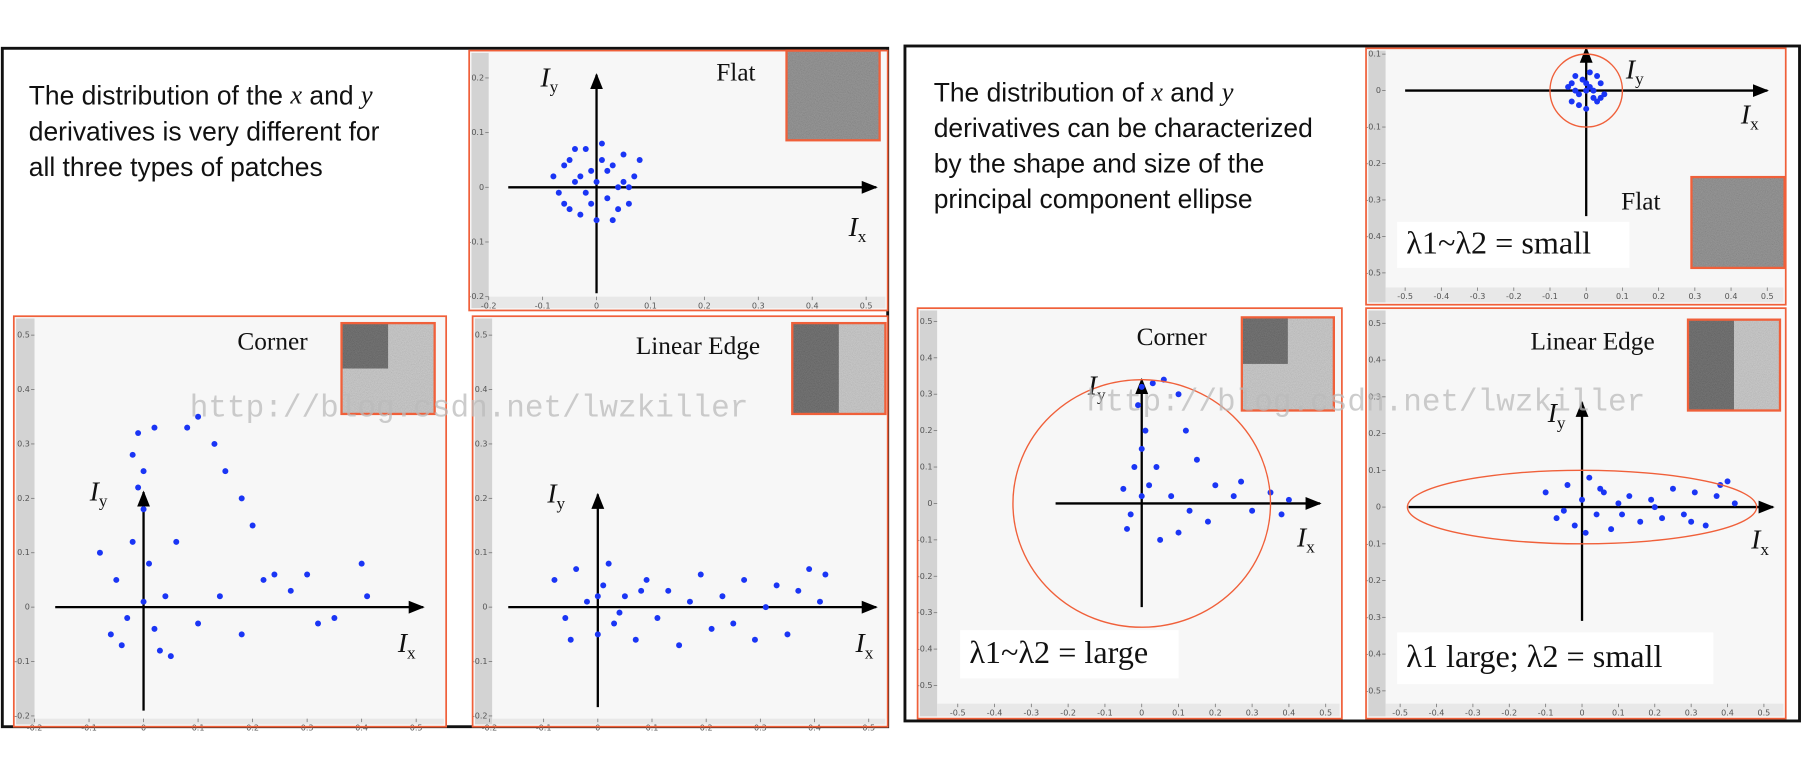 This screenshot has height=775, width=1803. What do you see at coordinates (1289, 712) in the screenshot?
I see `x-tick-label: 0.4` at bounding box center [1289, 712].